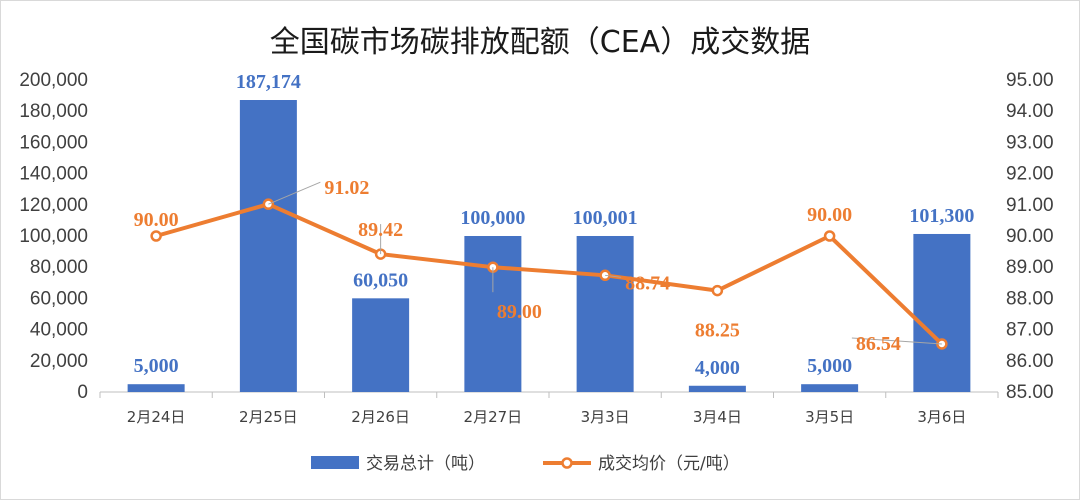  I want to click on left-tick-label: 40,000, so click(59, 330).